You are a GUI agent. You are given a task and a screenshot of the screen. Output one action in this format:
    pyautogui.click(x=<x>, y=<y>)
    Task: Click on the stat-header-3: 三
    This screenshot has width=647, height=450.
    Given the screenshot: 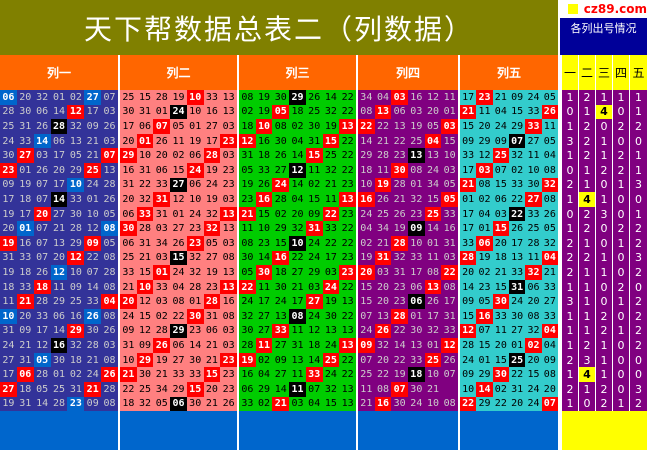 What is the action you would take?
    pyautogui.click(x=604, y=72)
    